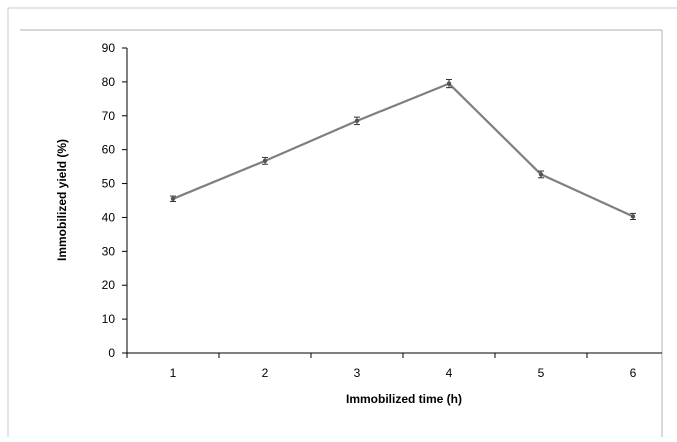  What do you see at coordinates (173, 373) in the screenshot?
I see `x-tick-label: 1` at bounding box center [173, 373].